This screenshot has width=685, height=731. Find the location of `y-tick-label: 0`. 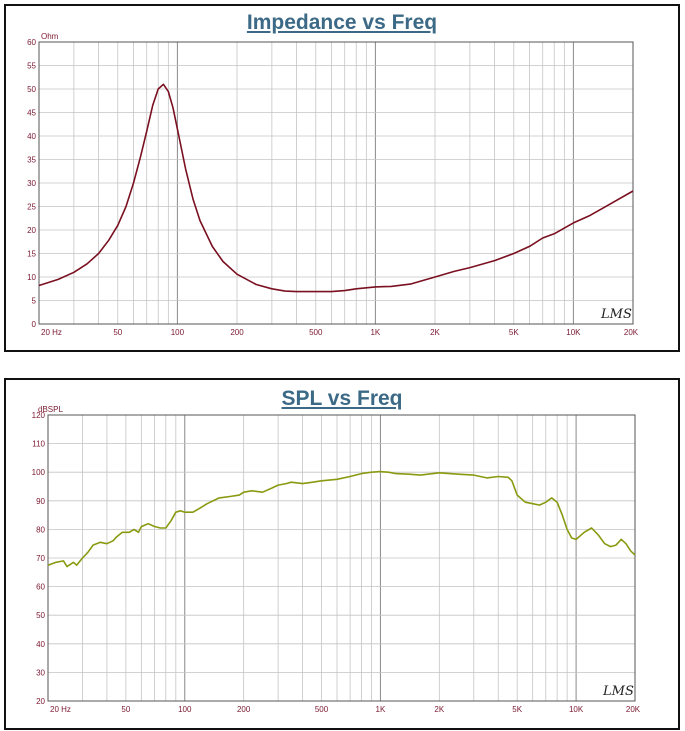

y-tick-label: 0 is located at coordinates (34, 324).